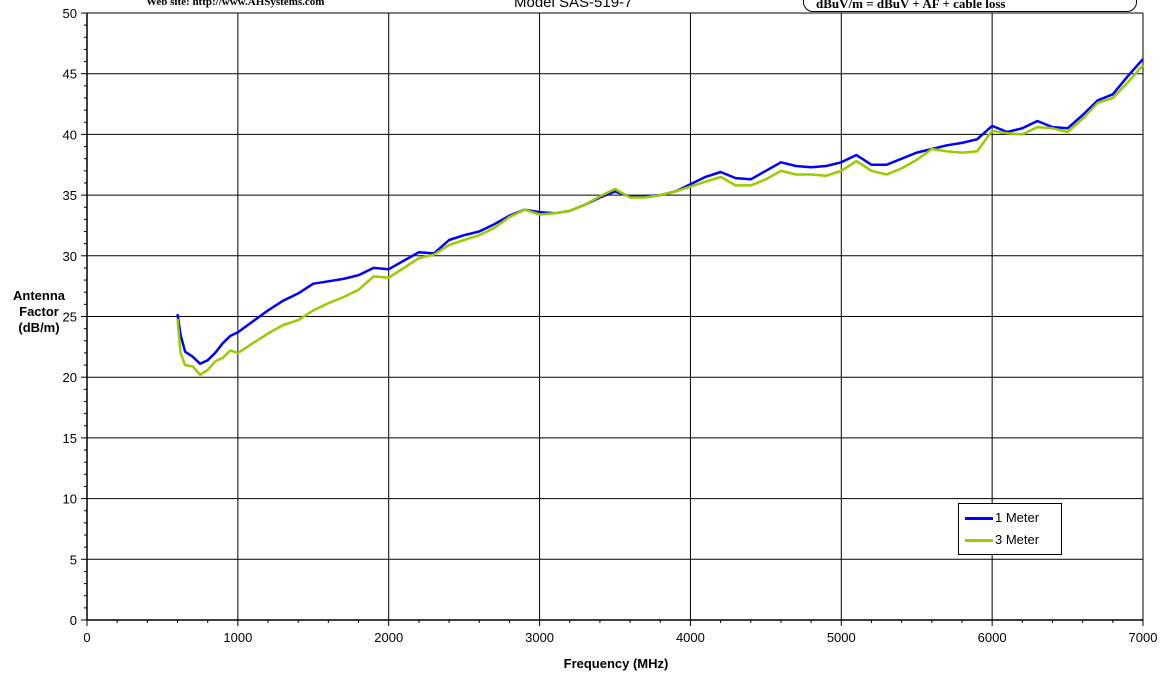 The image size is (1167, 678). What do you see at coordinates (70, 74) in the screenshot?
I see `y-tick-label: 45` at bounding box center [70, 74].